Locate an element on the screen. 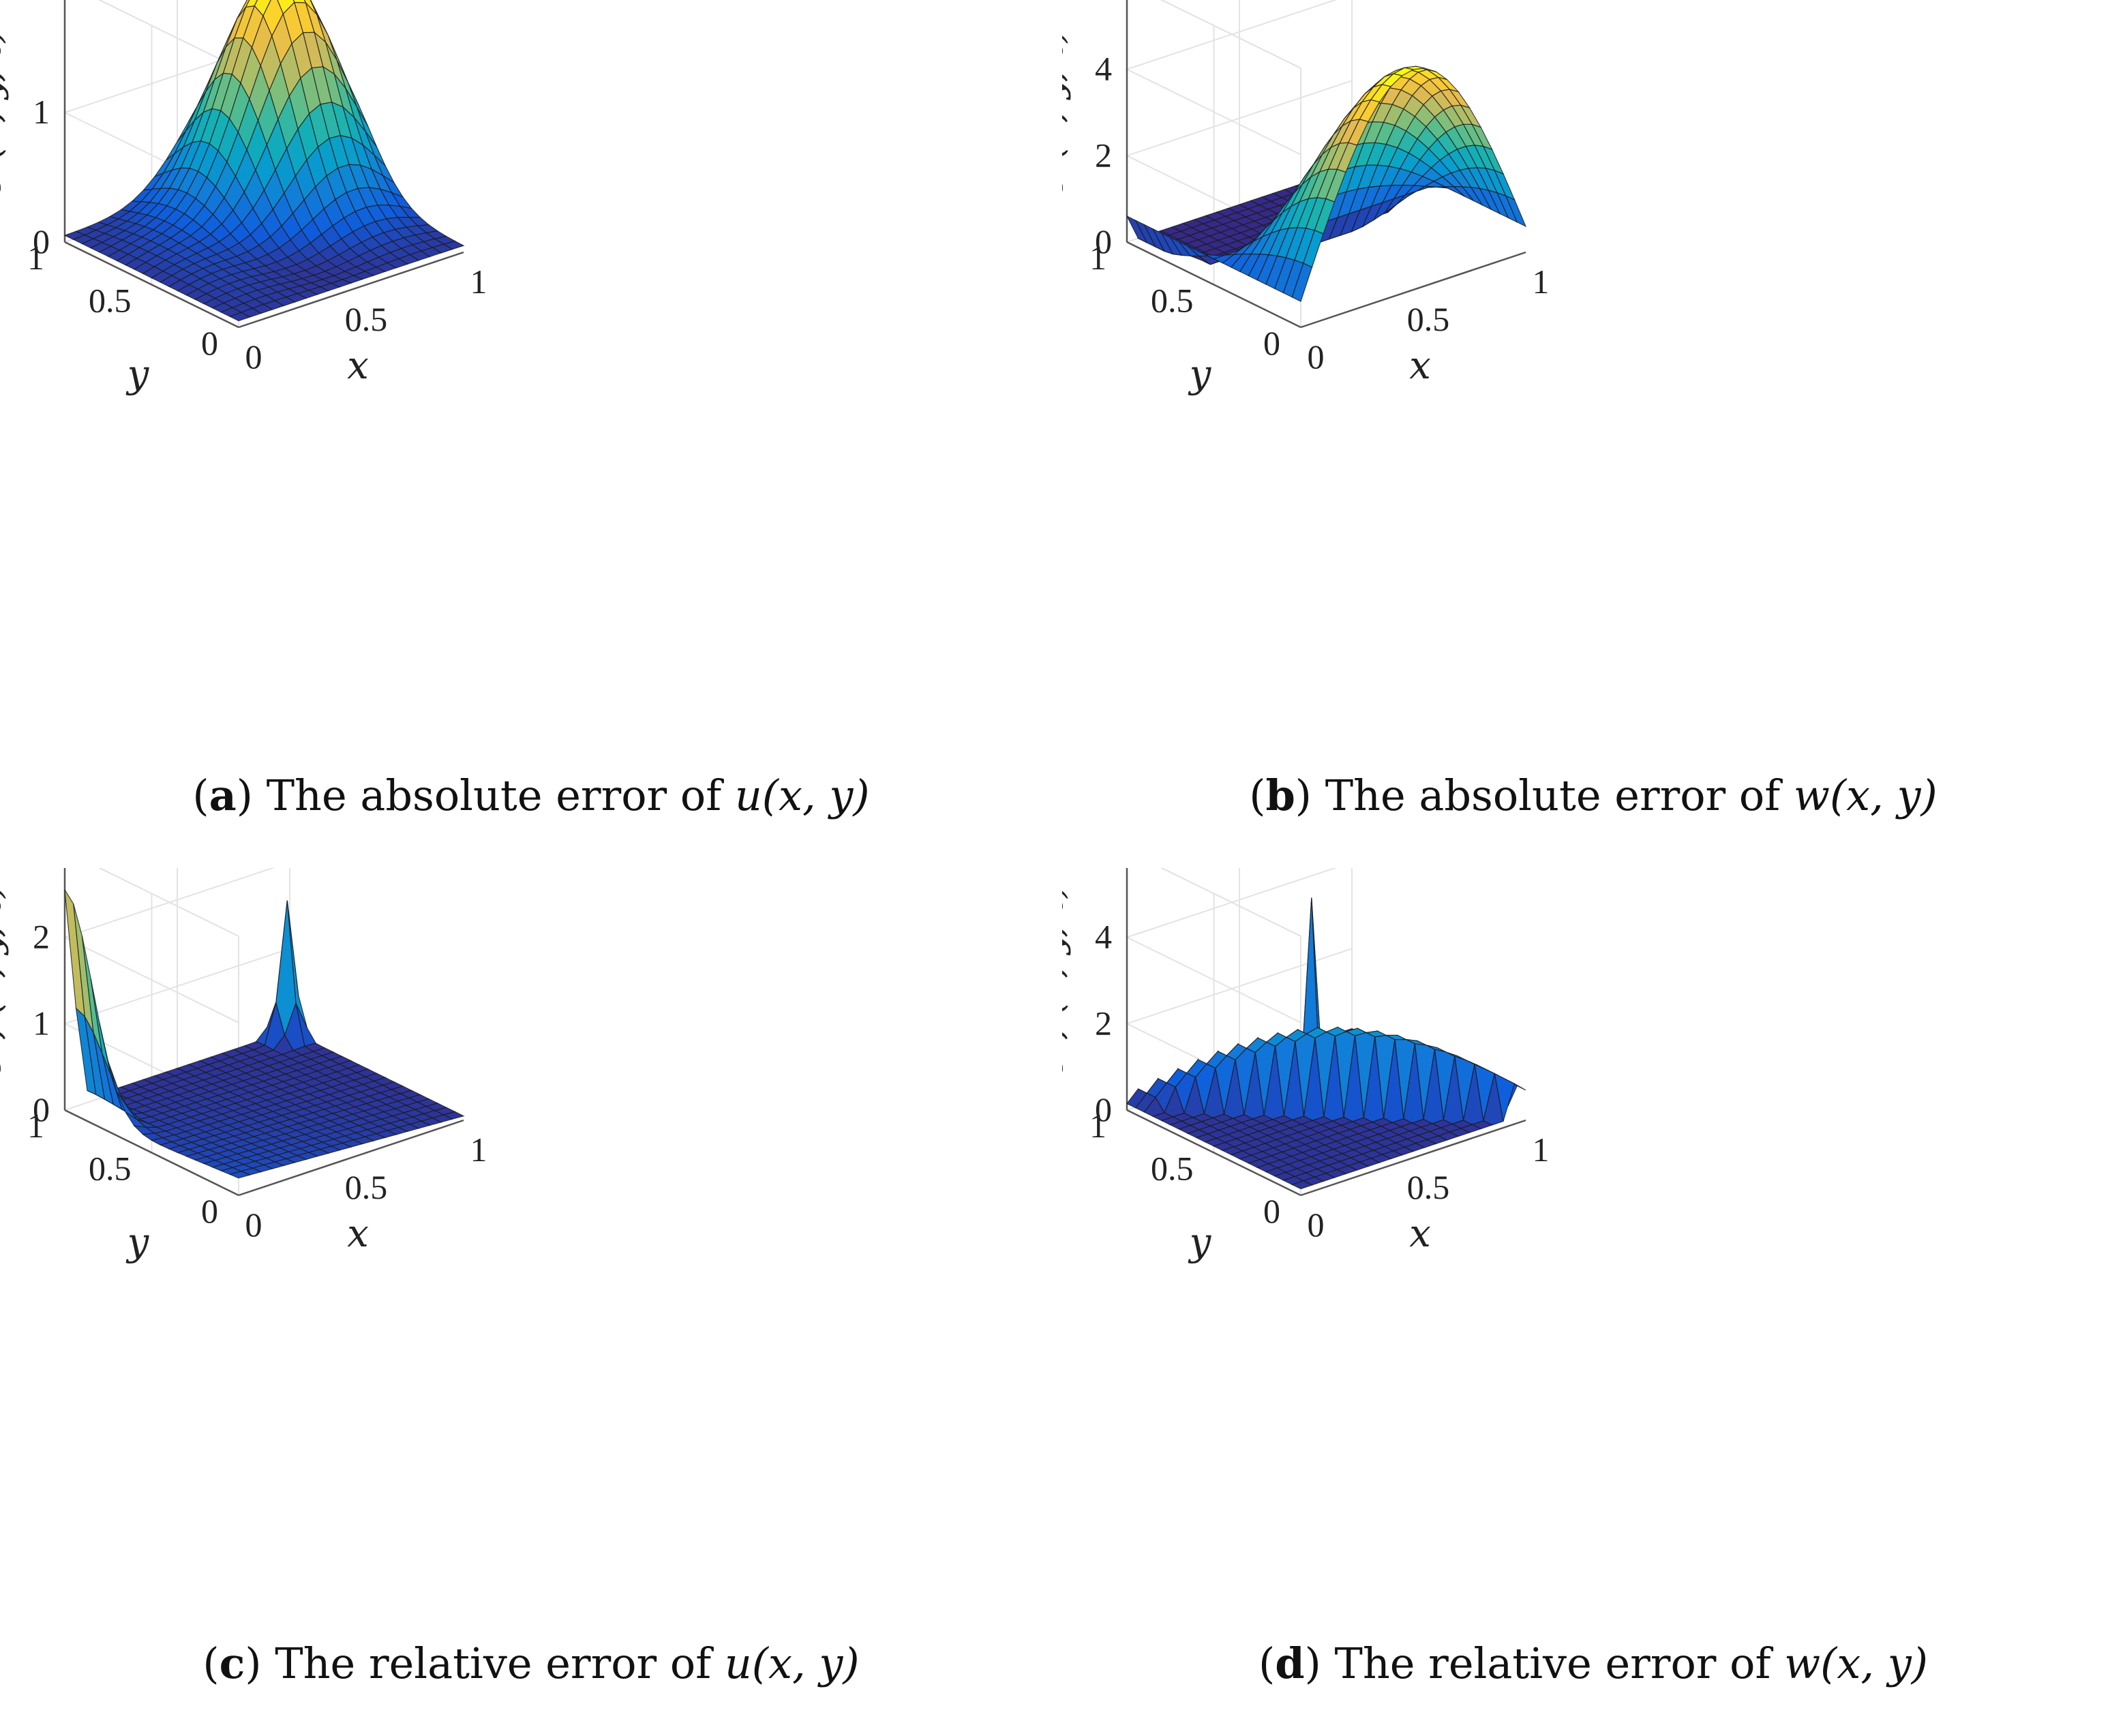 The width and height of the screenshot is (2125, 1736). z-tick-label: 3 is located at coordinates (41, 869).